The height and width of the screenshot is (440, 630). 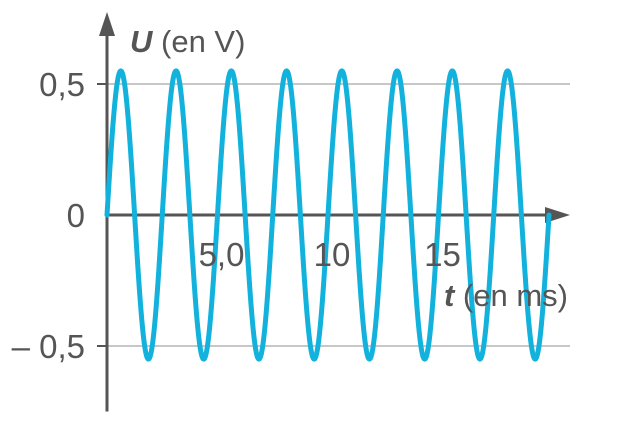 I want to click on y-tick-label-0: 0,5, so click(x=62, y=84).